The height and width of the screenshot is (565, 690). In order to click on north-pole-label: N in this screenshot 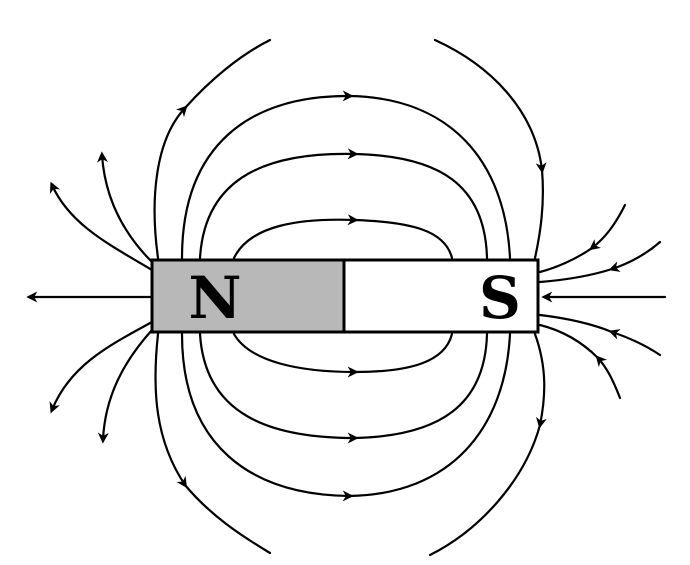, I will do `click(214, 298)`.